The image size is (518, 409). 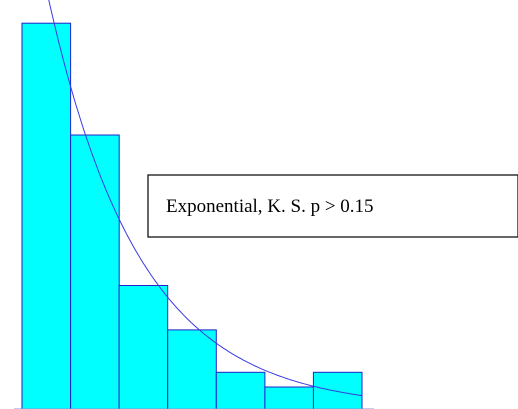 What do you see at coordinates (270, 206) in the screenshot?
I see `annotation-text: Exponential, K. S. p > 0.15` at bounding box center [270, 206].